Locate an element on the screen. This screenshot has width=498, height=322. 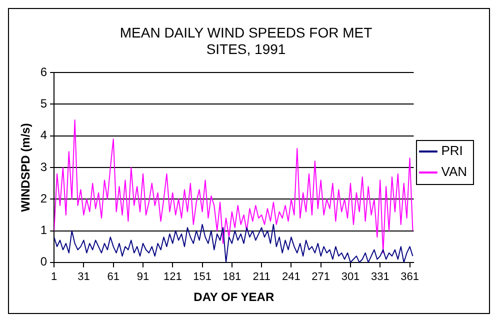
y-tick-label: 3 is located at coordinates (44, 167).